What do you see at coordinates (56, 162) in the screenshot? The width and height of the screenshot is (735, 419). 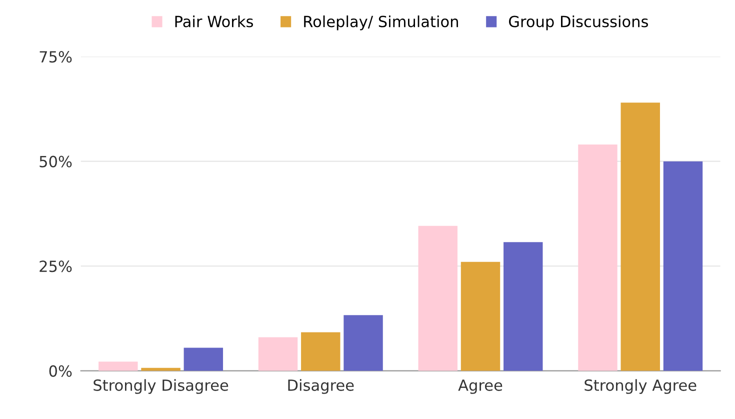 I see `y-tick-label: 50%` at bounding box center [56, 162].